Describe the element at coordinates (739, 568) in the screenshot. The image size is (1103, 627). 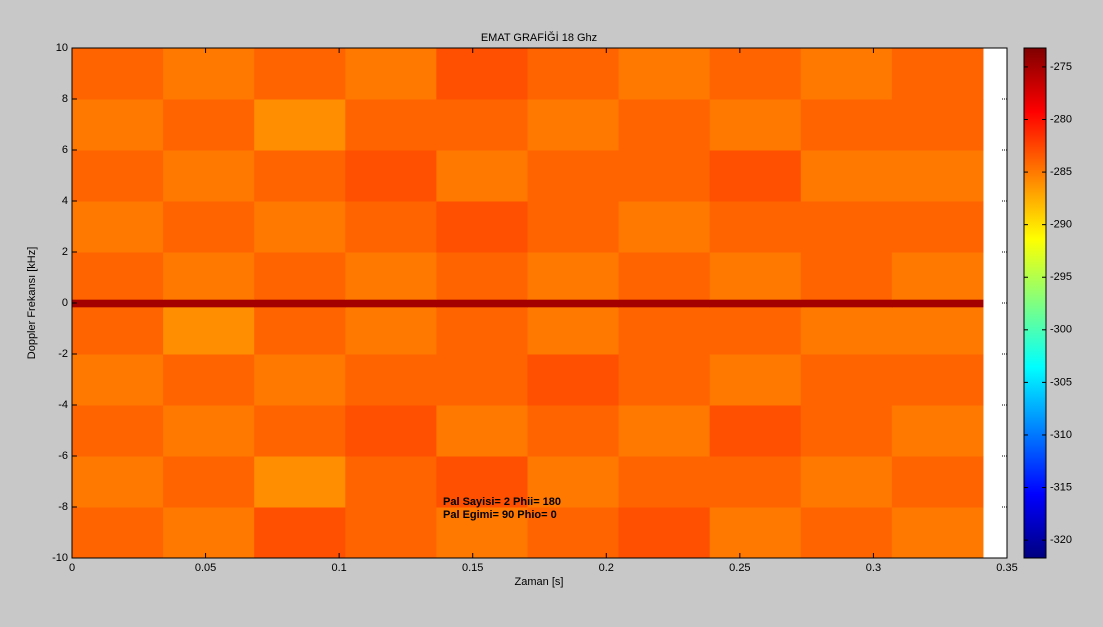
I see `x-tick-label: 0.25` at that location.